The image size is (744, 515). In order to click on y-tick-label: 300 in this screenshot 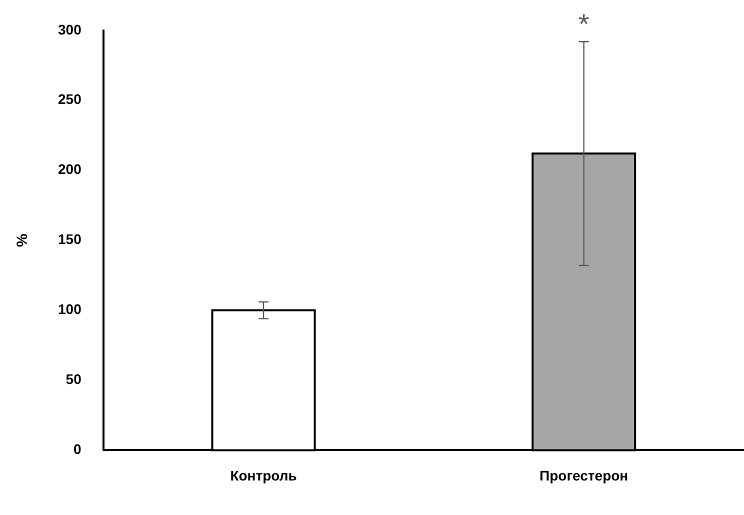, I will do `click(70, 29)`.